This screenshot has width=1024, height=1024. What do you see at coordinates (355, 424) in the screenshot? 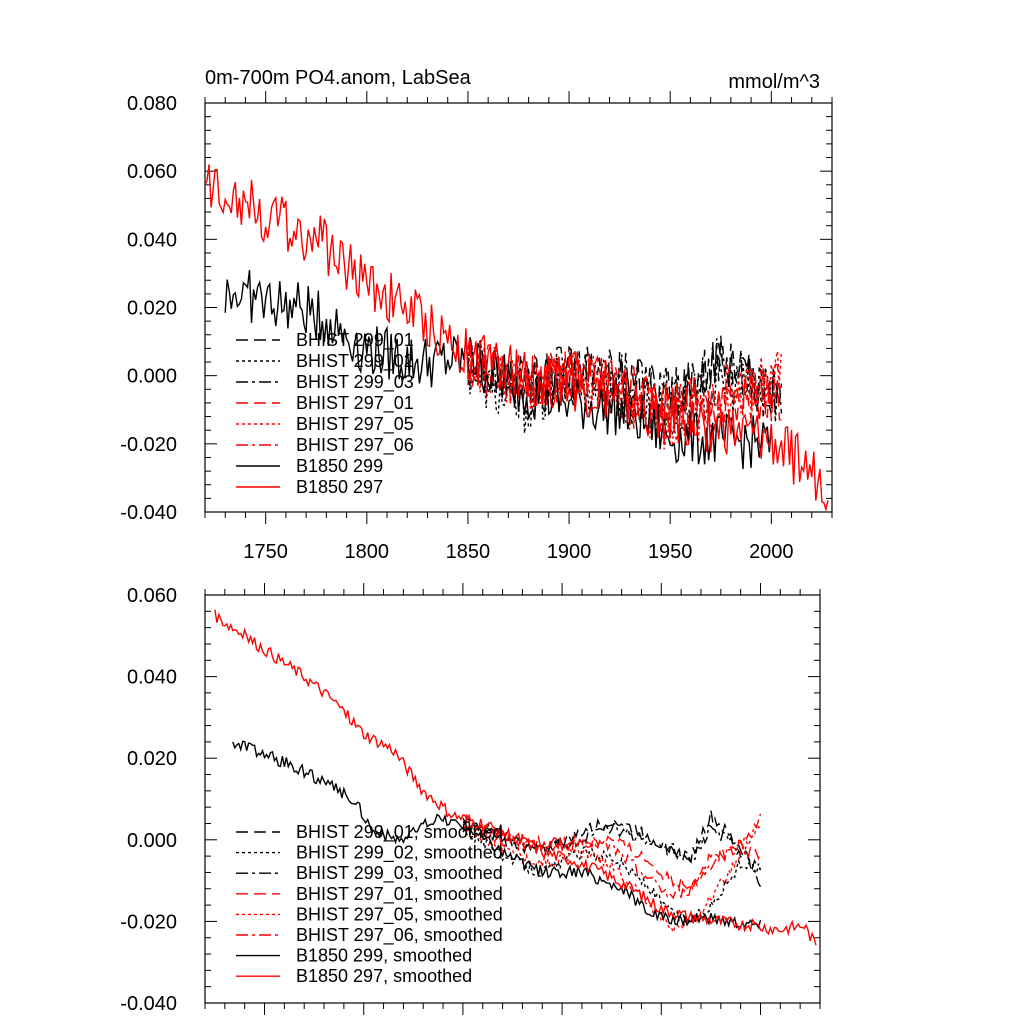
I see `legend-label-bhist-297-05: BHIST 297_05` at bounding box center [355, 424].